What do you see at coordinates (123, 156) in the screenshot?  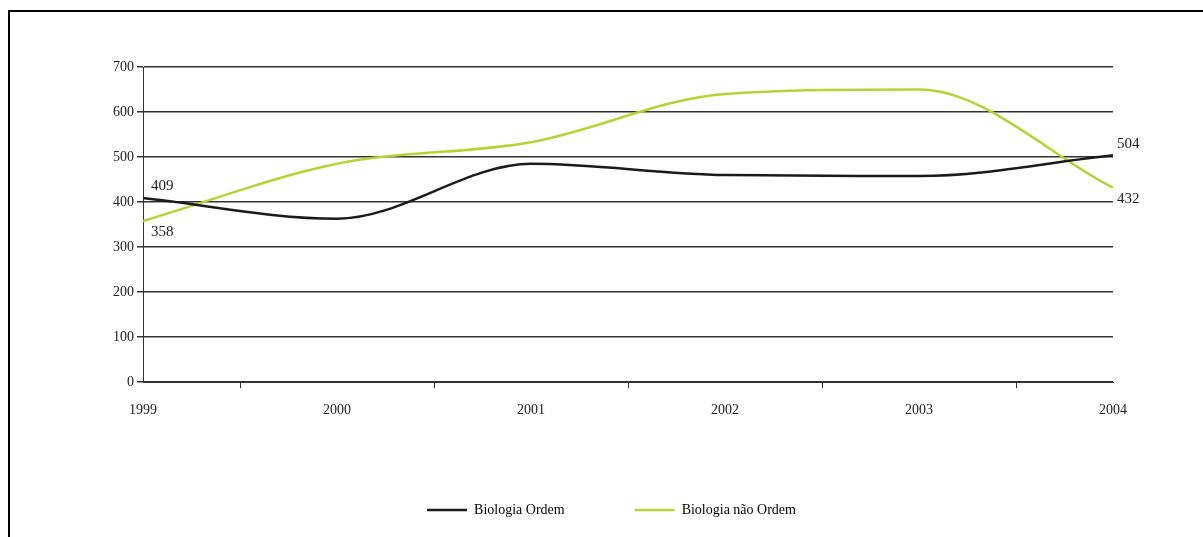 I see `y-tick-label: 500` at bounding box center [123, 156].